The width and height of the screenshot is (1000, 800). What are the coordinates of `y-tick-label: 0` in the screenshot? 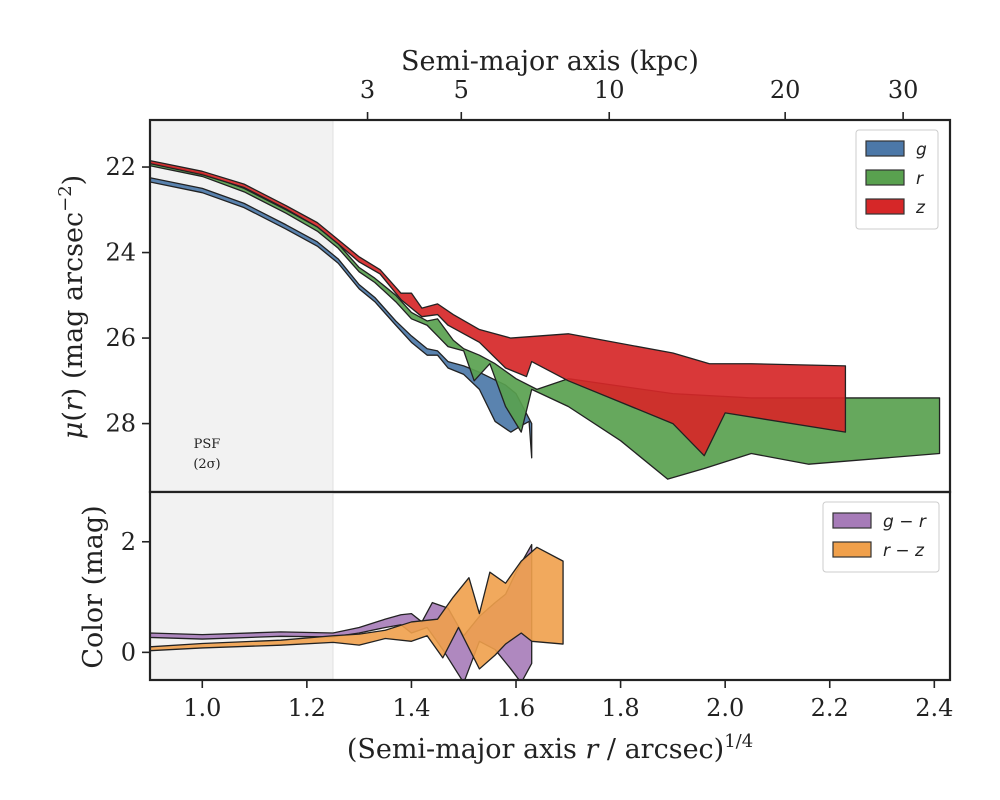 It's located at (128, 652).